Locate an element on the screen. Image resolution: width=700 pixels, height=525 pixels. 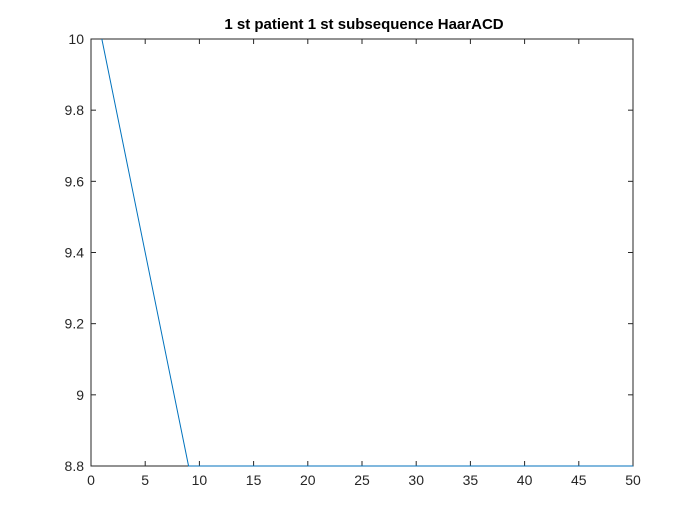
x-tick-label: 20 is located at coordinates (308, 480).